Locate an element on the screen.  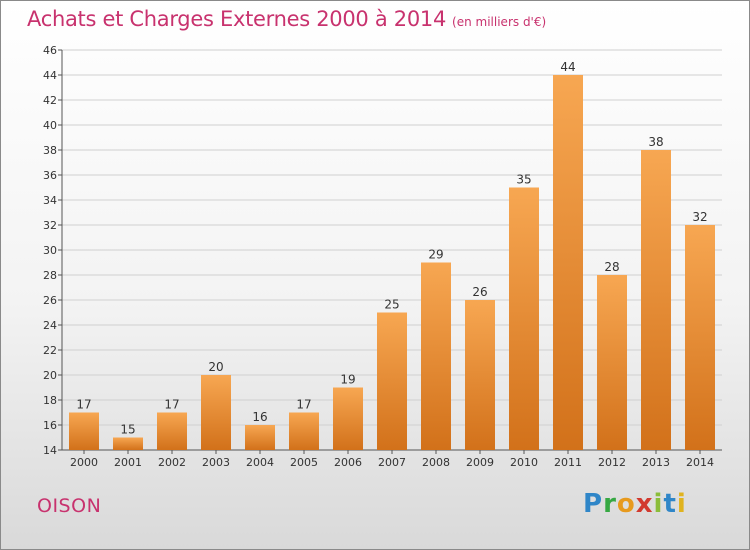
bar-value-label: 32 is located at coordinates (699, 217).